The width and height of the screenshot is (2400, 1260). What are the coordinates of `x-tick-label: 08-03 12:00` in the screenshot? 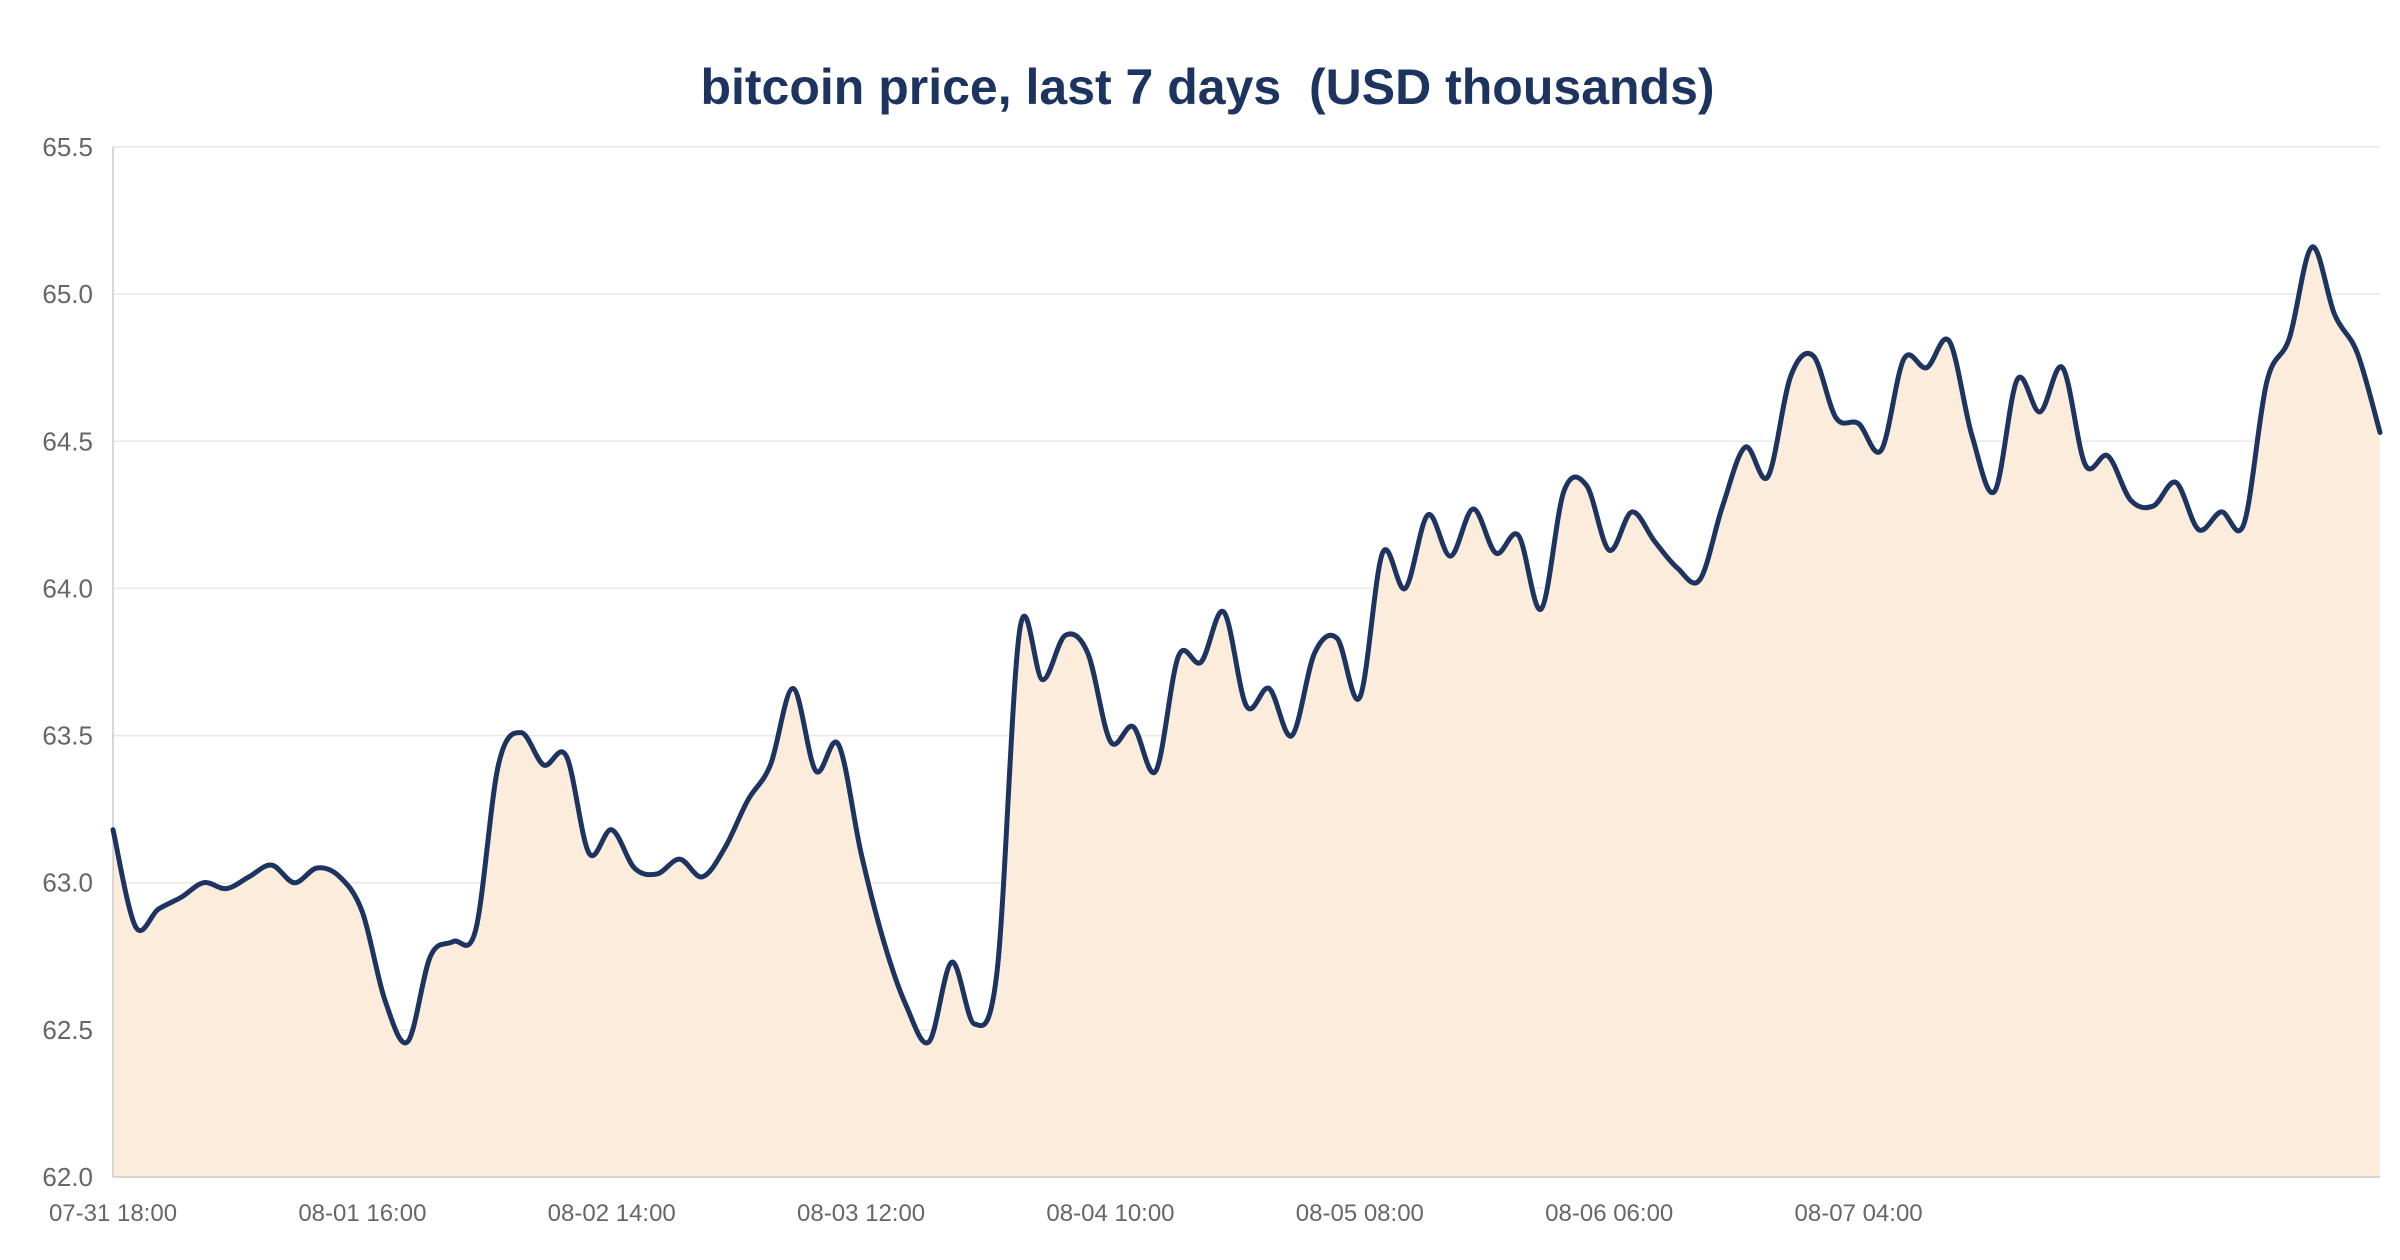 It's located at (861, 1213).